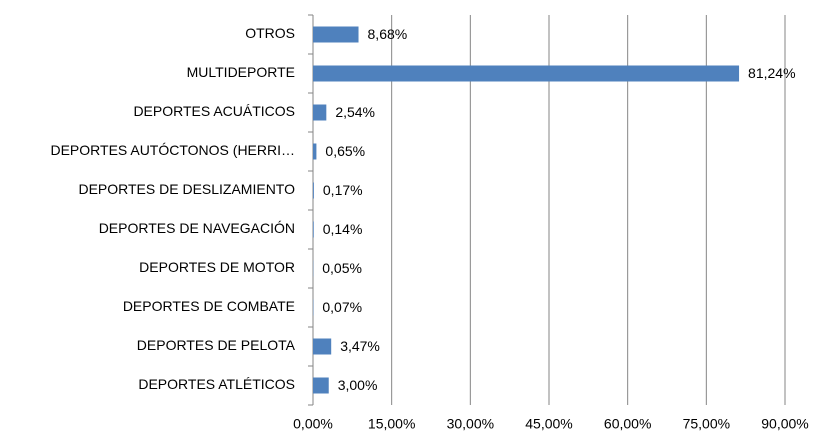  What do you see at coordinates (360, 346) in the screenshot?
I see `value-label: 3,47%` at bounding box center [360, 346].